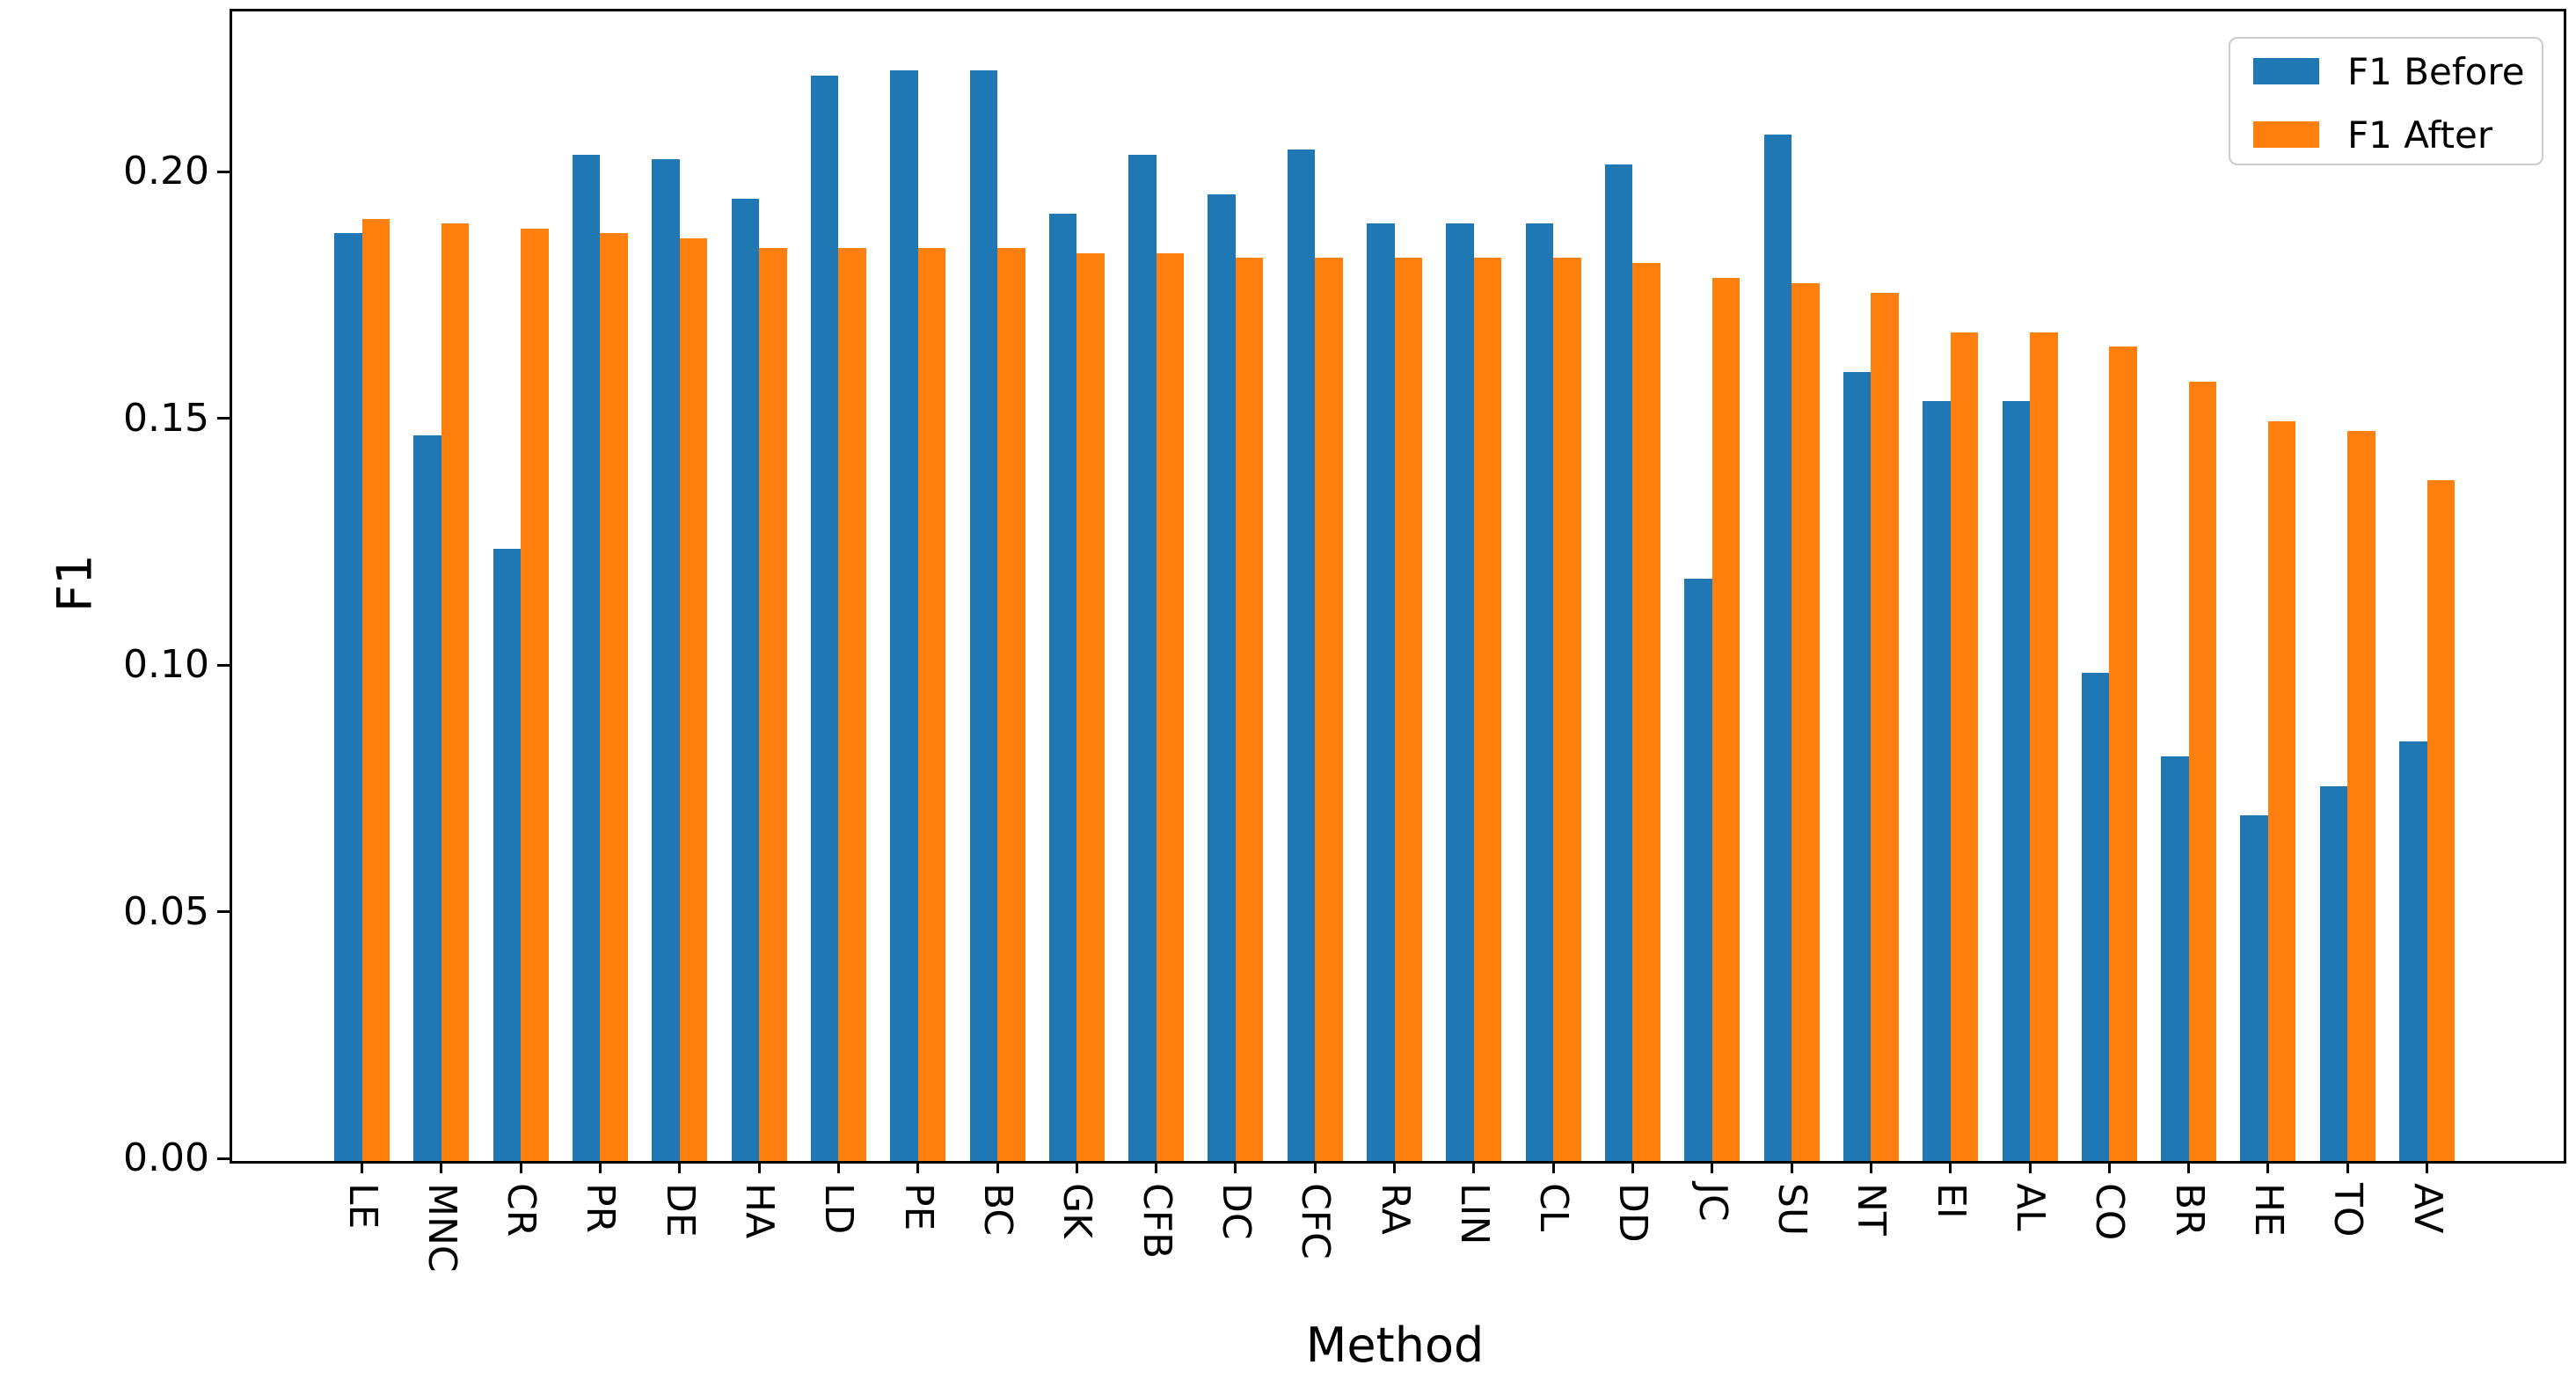 The image size is (2576, 1387). What do you see at coordinates (2095, 916) in the screenshot?
I see `bar-co-before` at bounding box center [2095, 916].